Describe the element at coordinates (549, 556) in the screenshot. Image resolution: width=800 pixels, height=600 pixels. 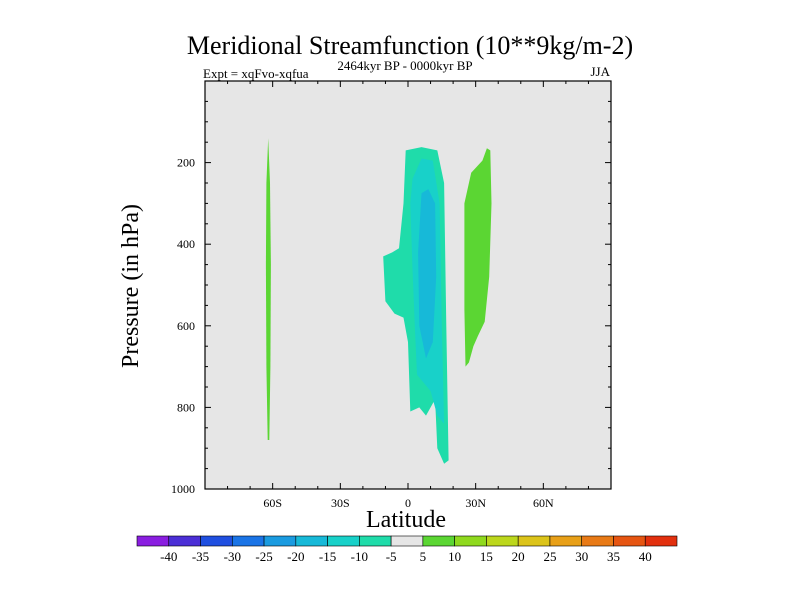
I see `colorbar-label: 25` at that location.